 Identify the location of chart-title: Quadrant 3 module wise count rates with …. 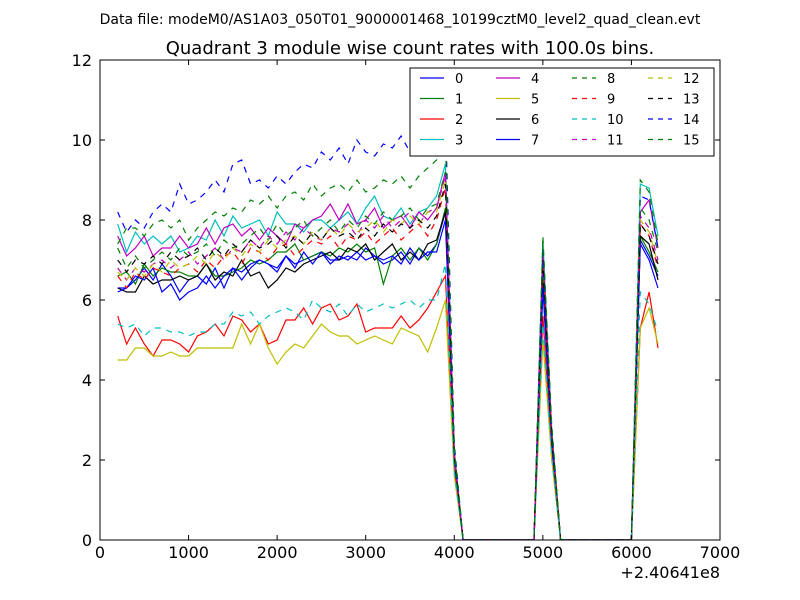
(410, 48).